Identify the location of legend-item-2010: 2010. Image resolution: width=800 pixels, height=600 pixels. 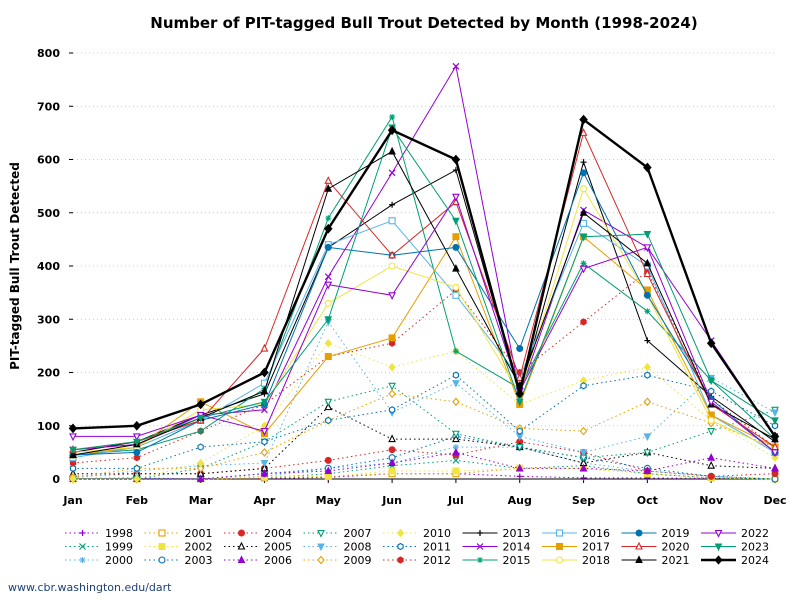
(417, 533).